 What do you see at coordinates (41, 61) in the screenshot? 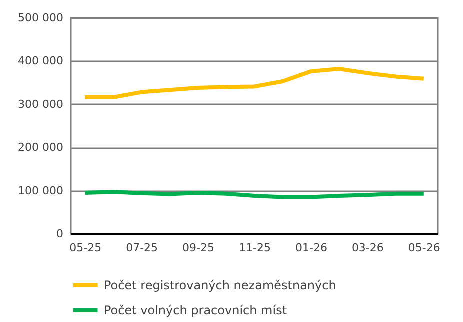
I see `y-tick-label: 400 000` at bounding box center [41, 61].